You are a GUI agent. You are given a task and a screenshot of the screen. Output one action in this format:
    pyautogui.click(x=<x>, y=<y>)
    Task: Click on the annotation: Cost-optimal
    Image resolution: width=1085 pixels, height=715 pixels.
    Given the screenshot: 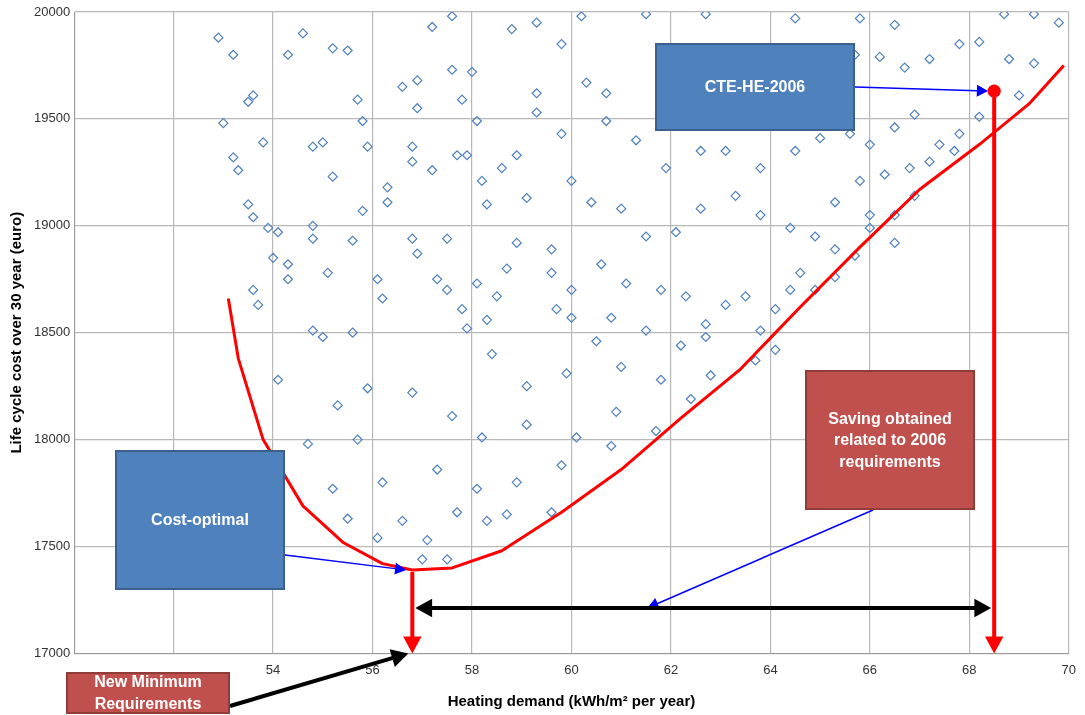 What is the action you would take?
    pyautogui.click(x=200, y=520)
    